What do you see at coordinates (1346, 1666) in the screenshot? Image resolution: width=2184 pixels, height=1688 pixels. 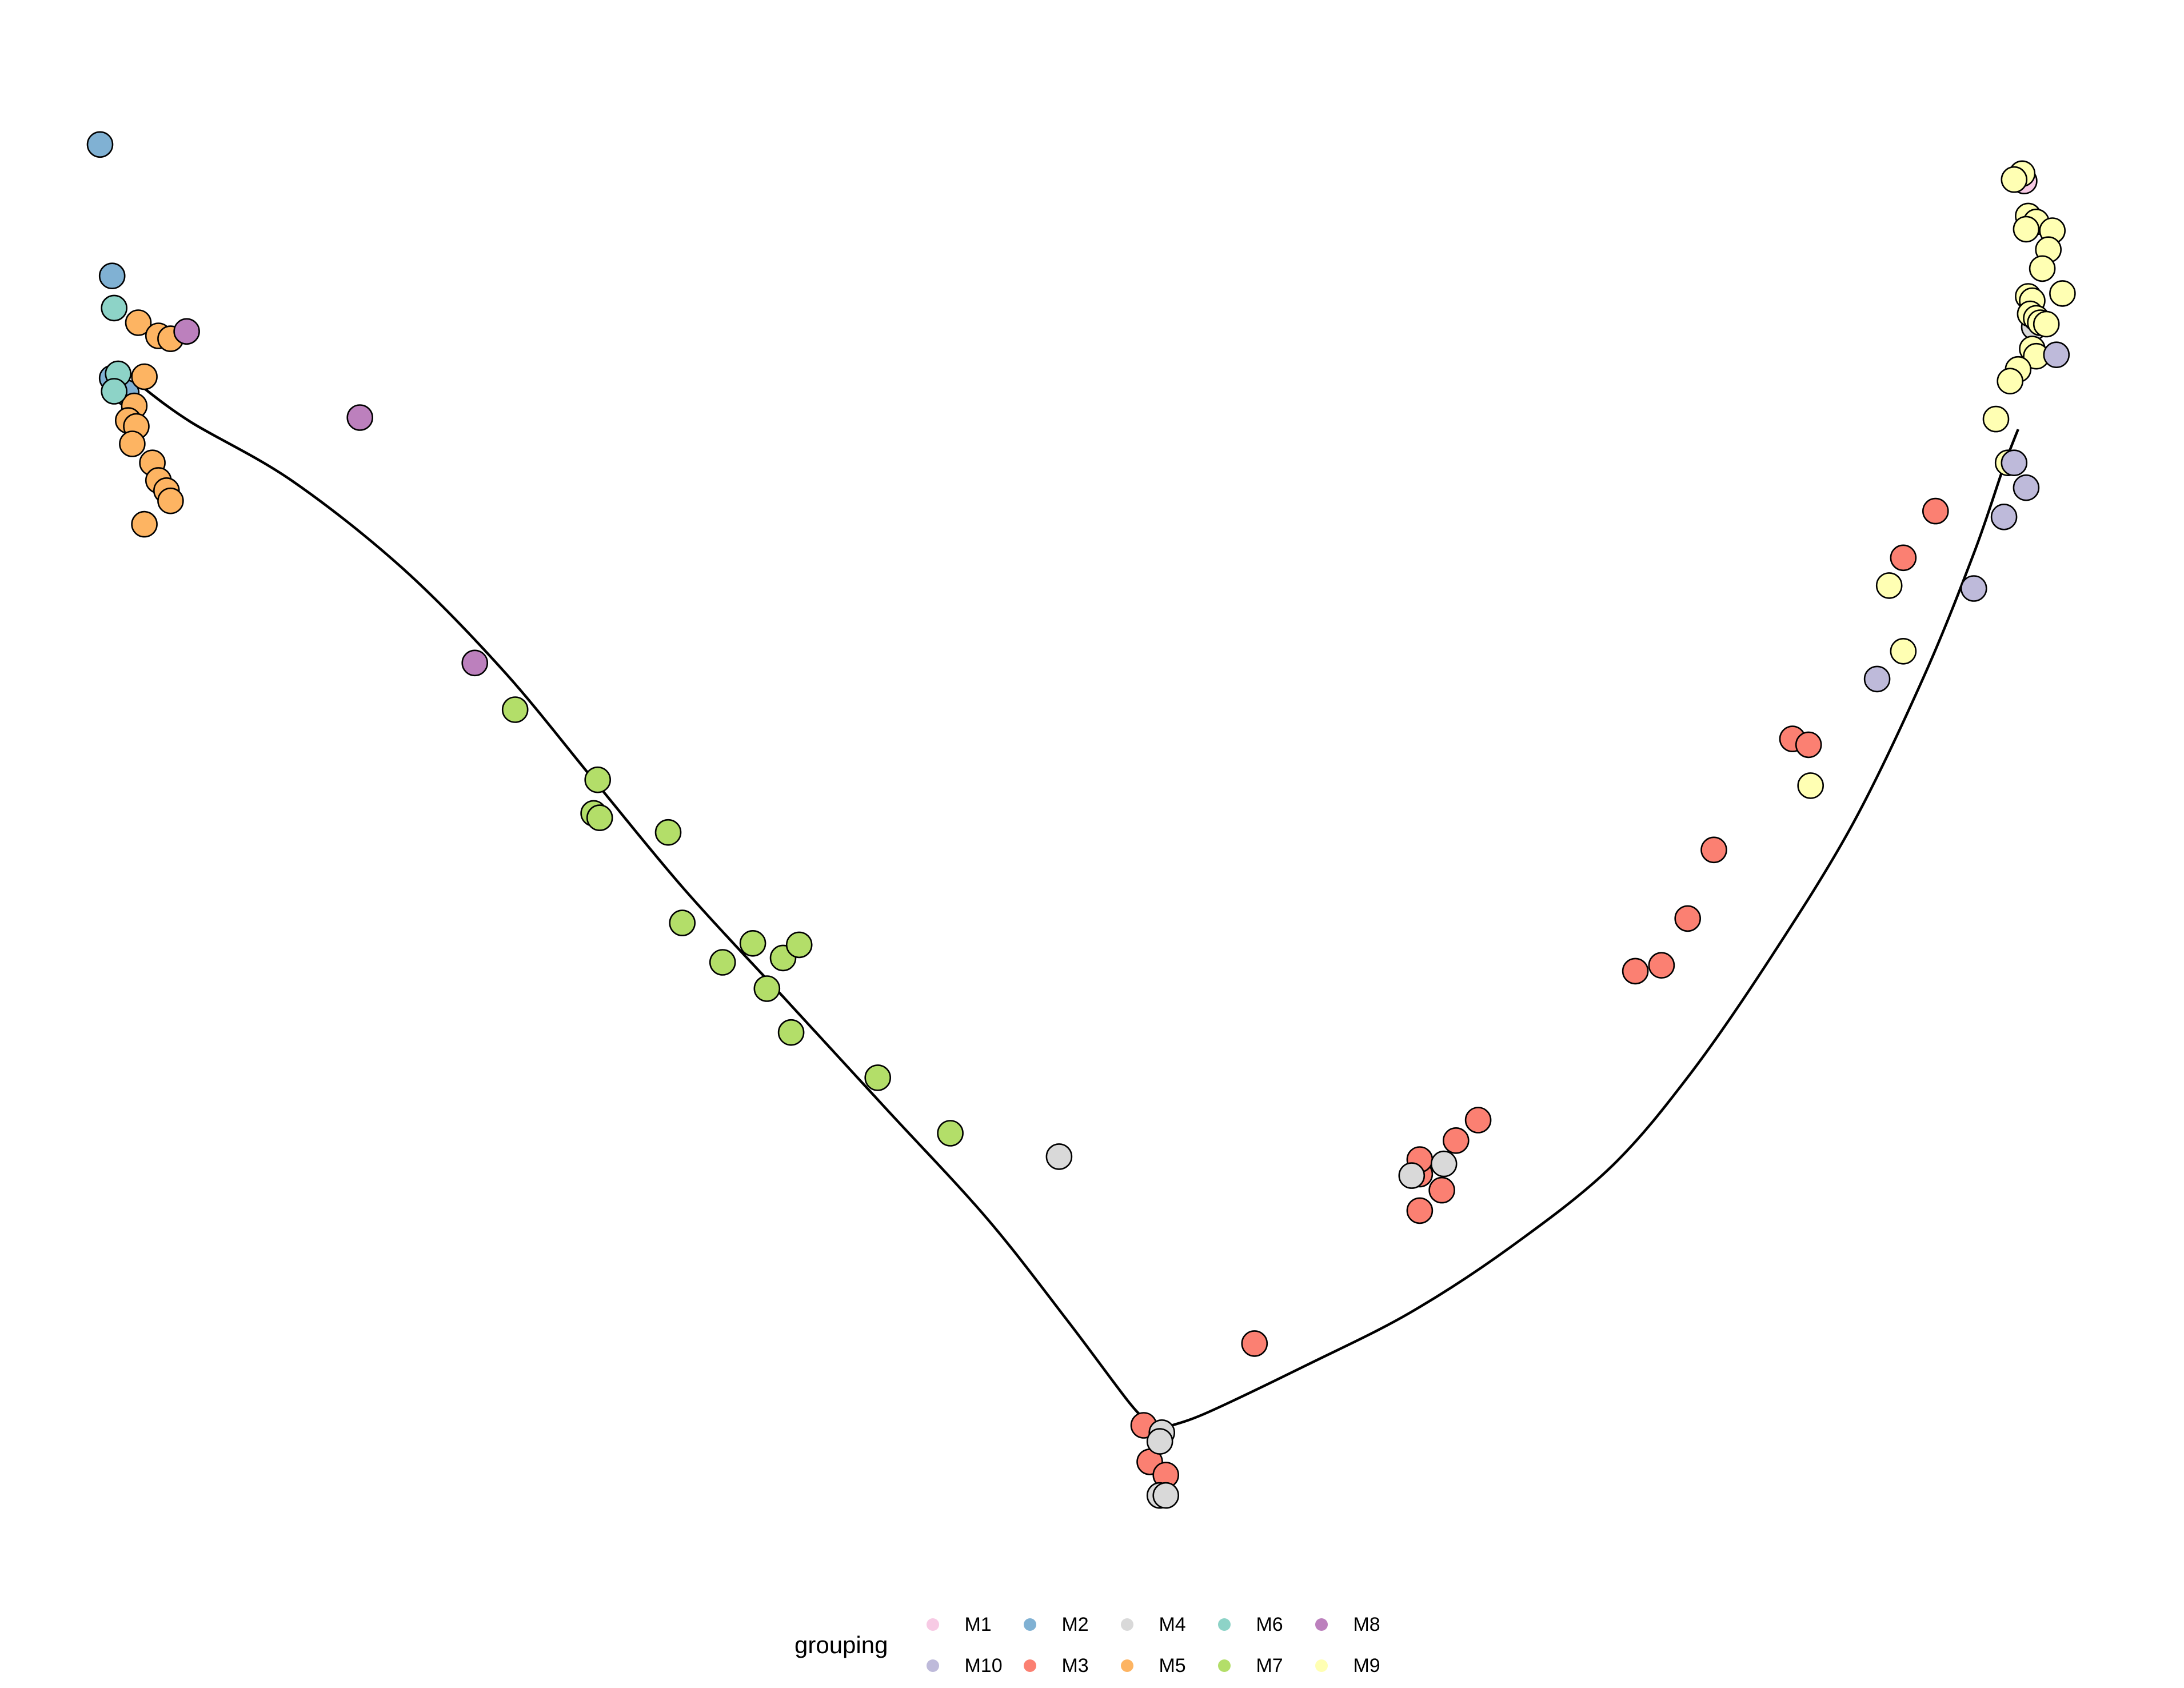 I see `legend-item-m9: M9` at bounding box center [1346, 1666].